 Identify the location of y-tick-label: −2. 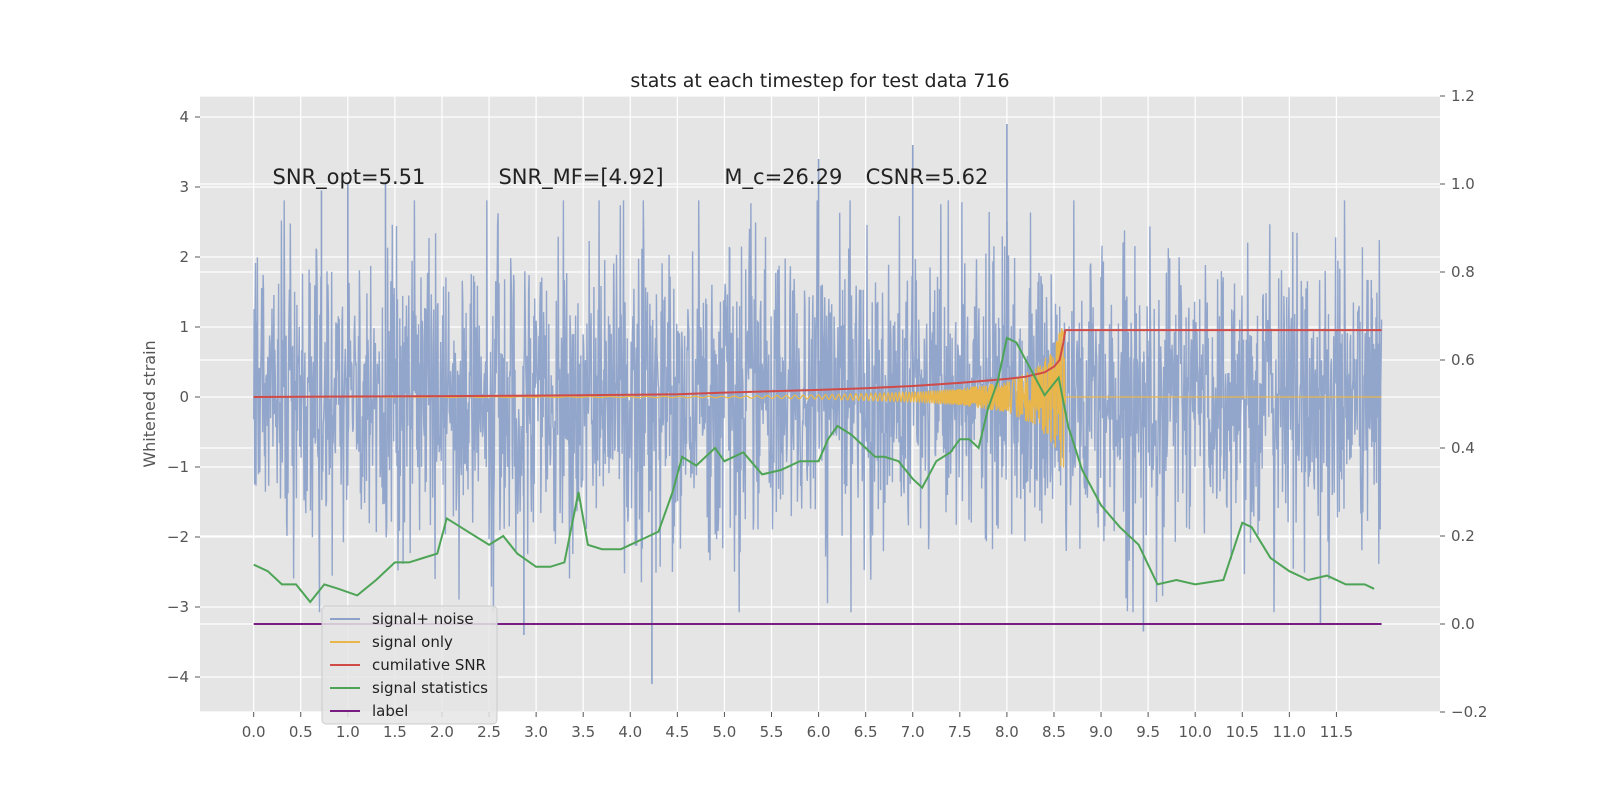
(178, 537).